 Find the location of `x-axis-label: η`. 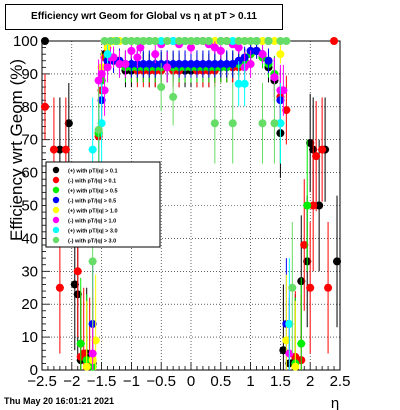

x-axis-label: η is located at coordinates (335, 402).